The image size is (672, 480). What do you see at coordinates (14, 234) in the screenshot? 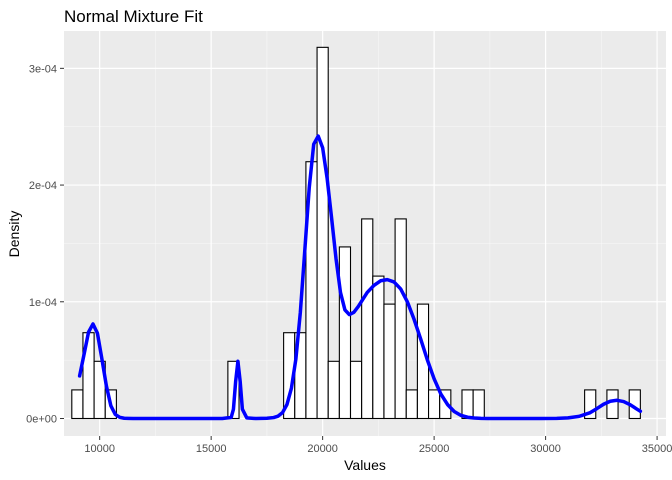
I see `y-axis-title: Density` at bounding box center [14, 234].